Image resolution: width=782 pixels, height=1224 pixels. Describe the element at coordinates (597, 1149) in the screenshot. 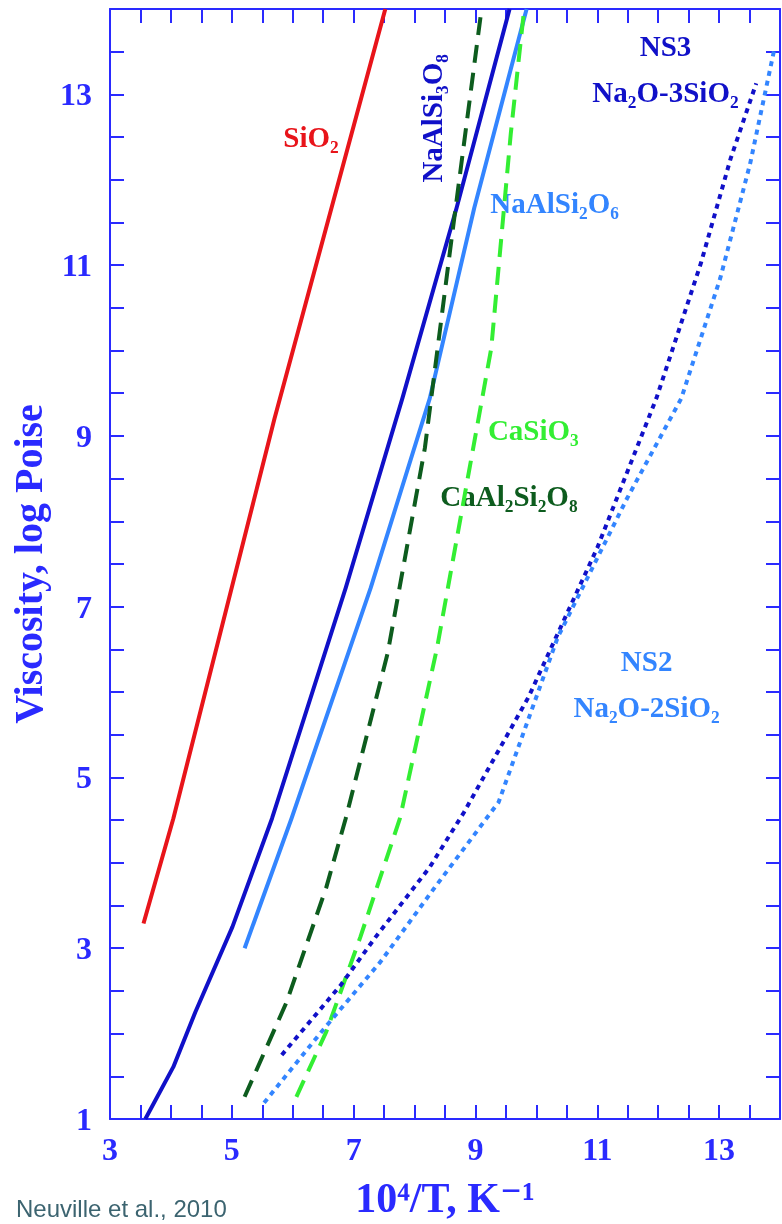

I see `x-tick-label: 11` at that location.